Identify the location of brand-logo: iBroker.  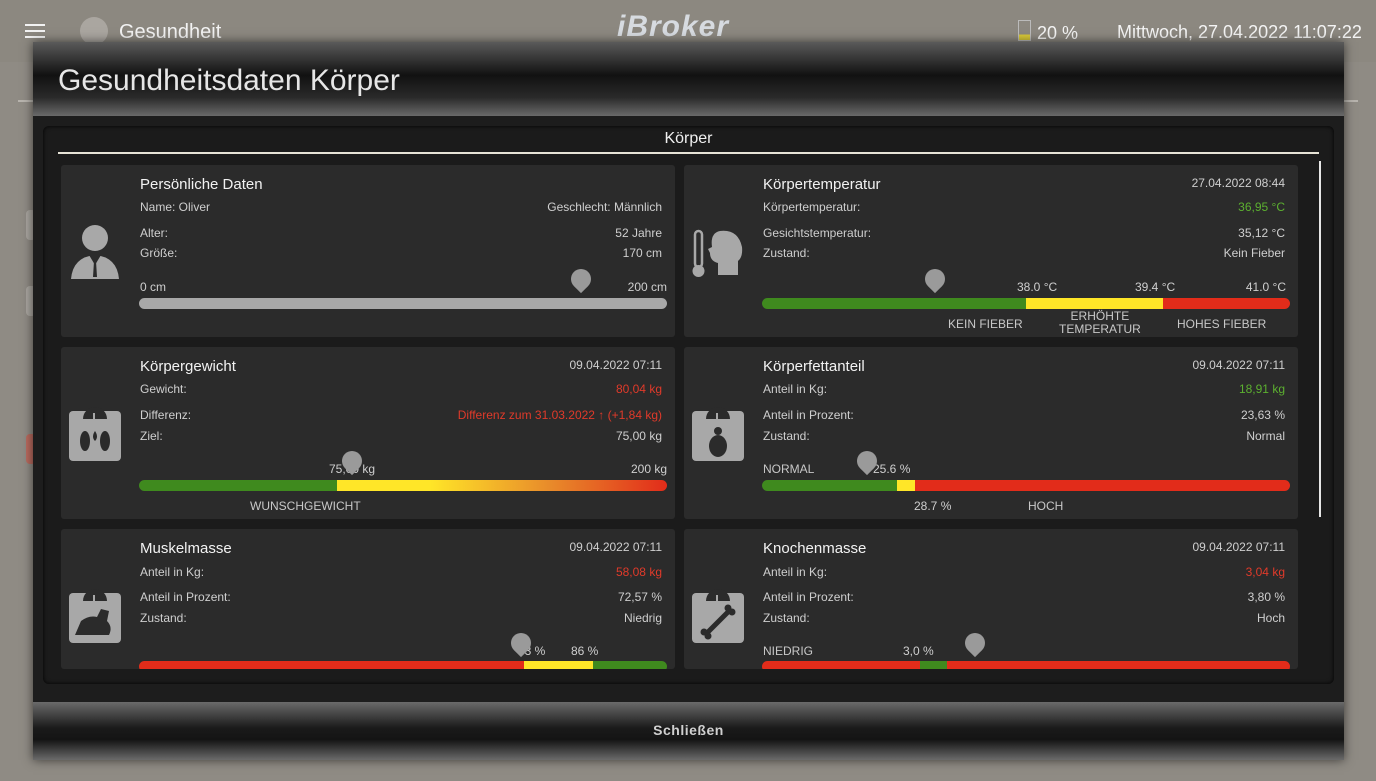
(673, 26).